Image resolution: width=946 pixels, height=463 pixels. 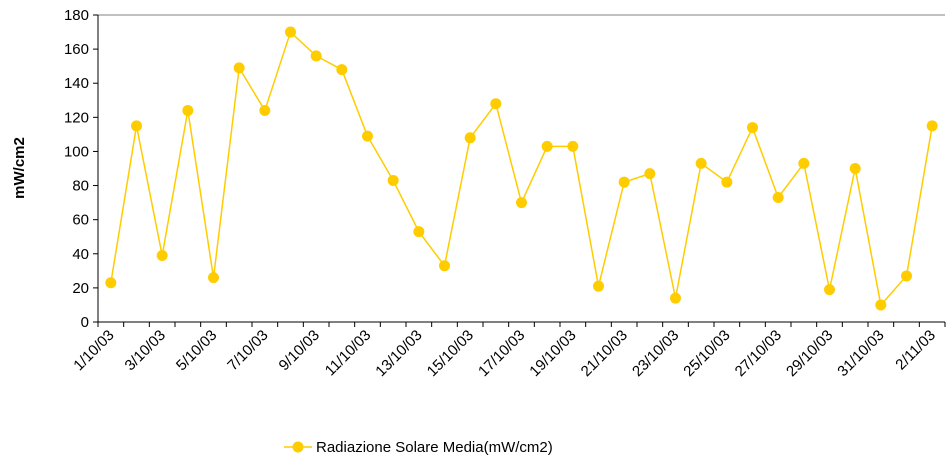 What do you see at coordinates (809, 353) in the screenshot?
I see `x-tick-label: 29/10/03` at bounding box center [809, 353].